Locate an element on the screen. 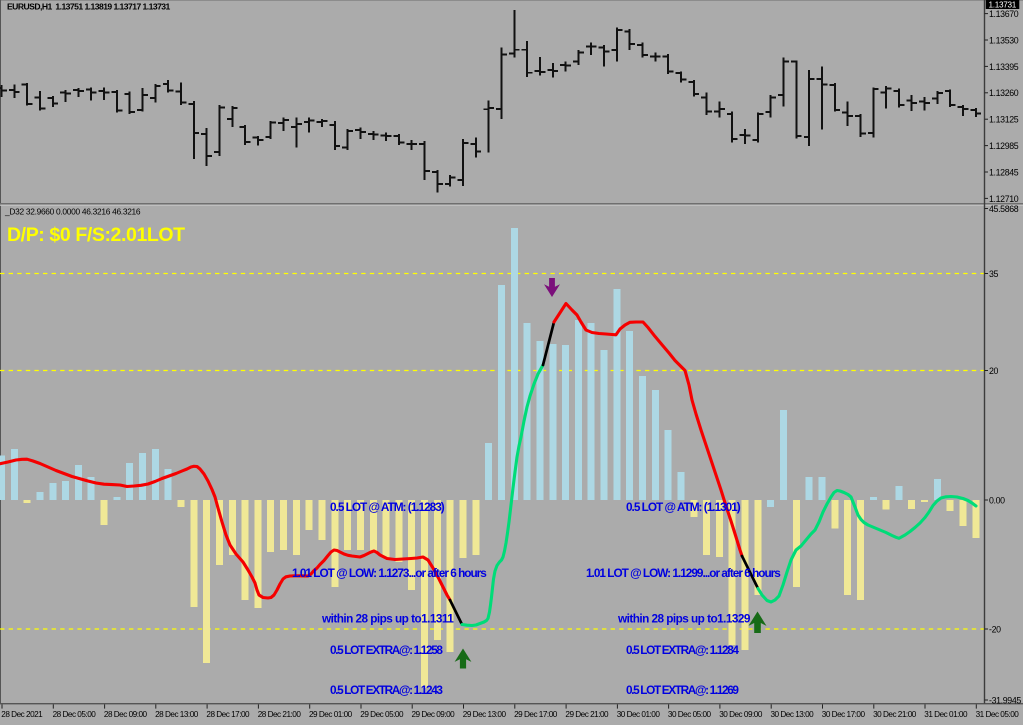  svg-text: 29 Dec 13:00 is located at coordinates (485, 714).